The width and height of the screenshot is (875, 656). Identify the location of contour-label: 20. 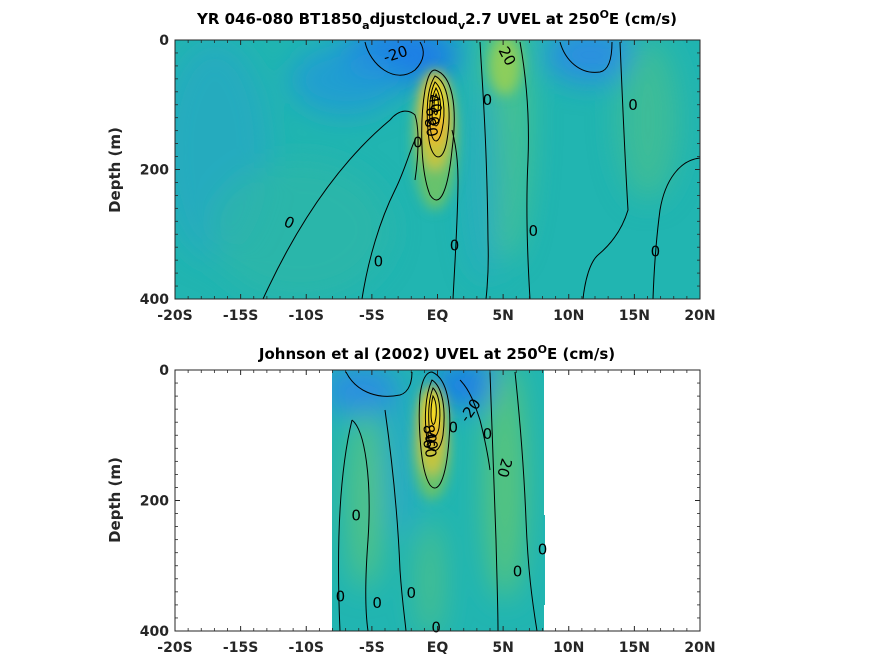
(504, 467).